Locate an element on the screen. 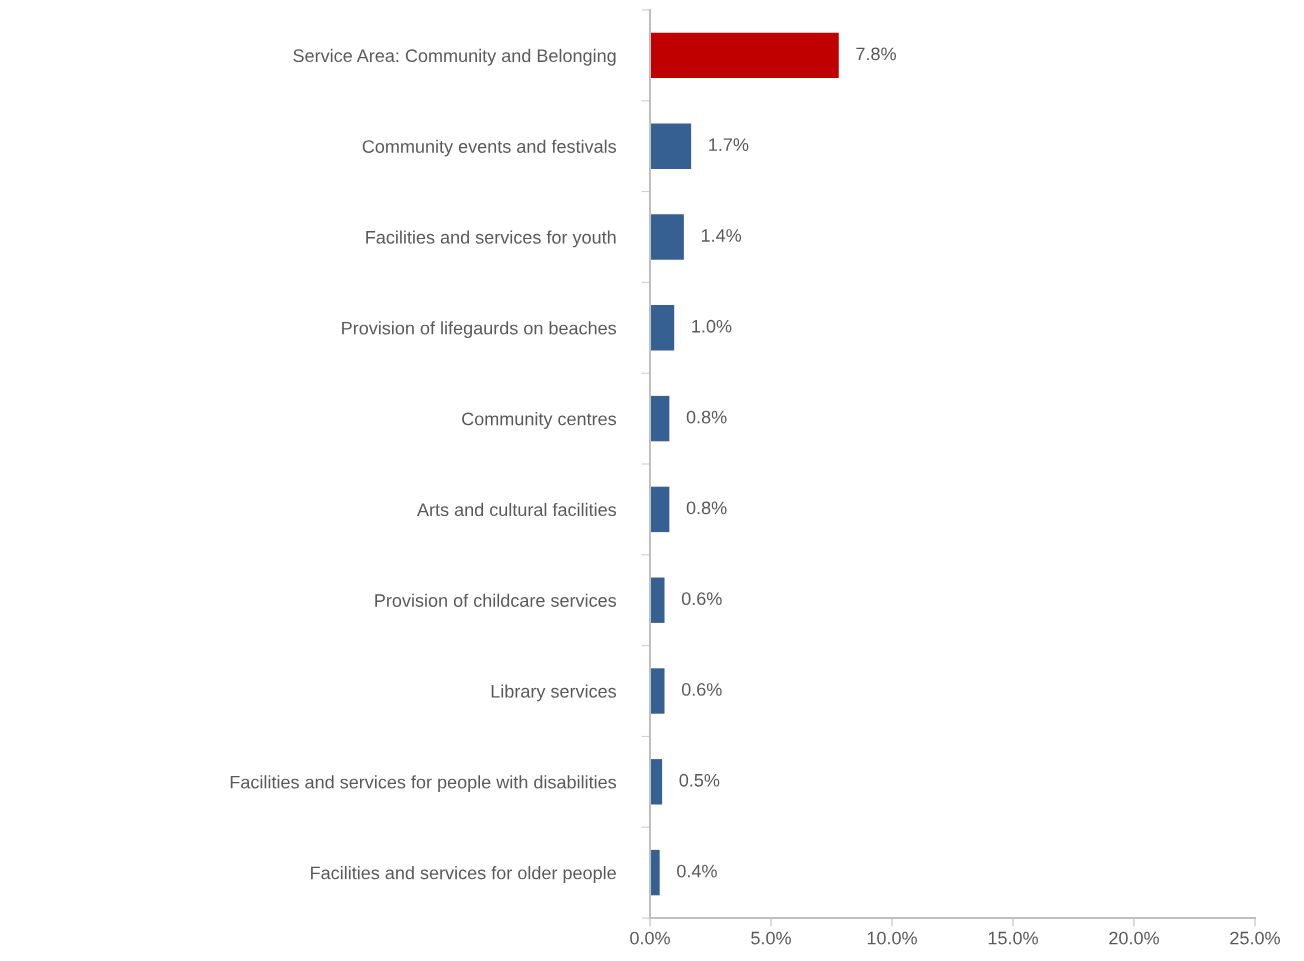 This screenshot has height=961, width=1304. data-label: 7.8% is located at coordinates (876, 54).